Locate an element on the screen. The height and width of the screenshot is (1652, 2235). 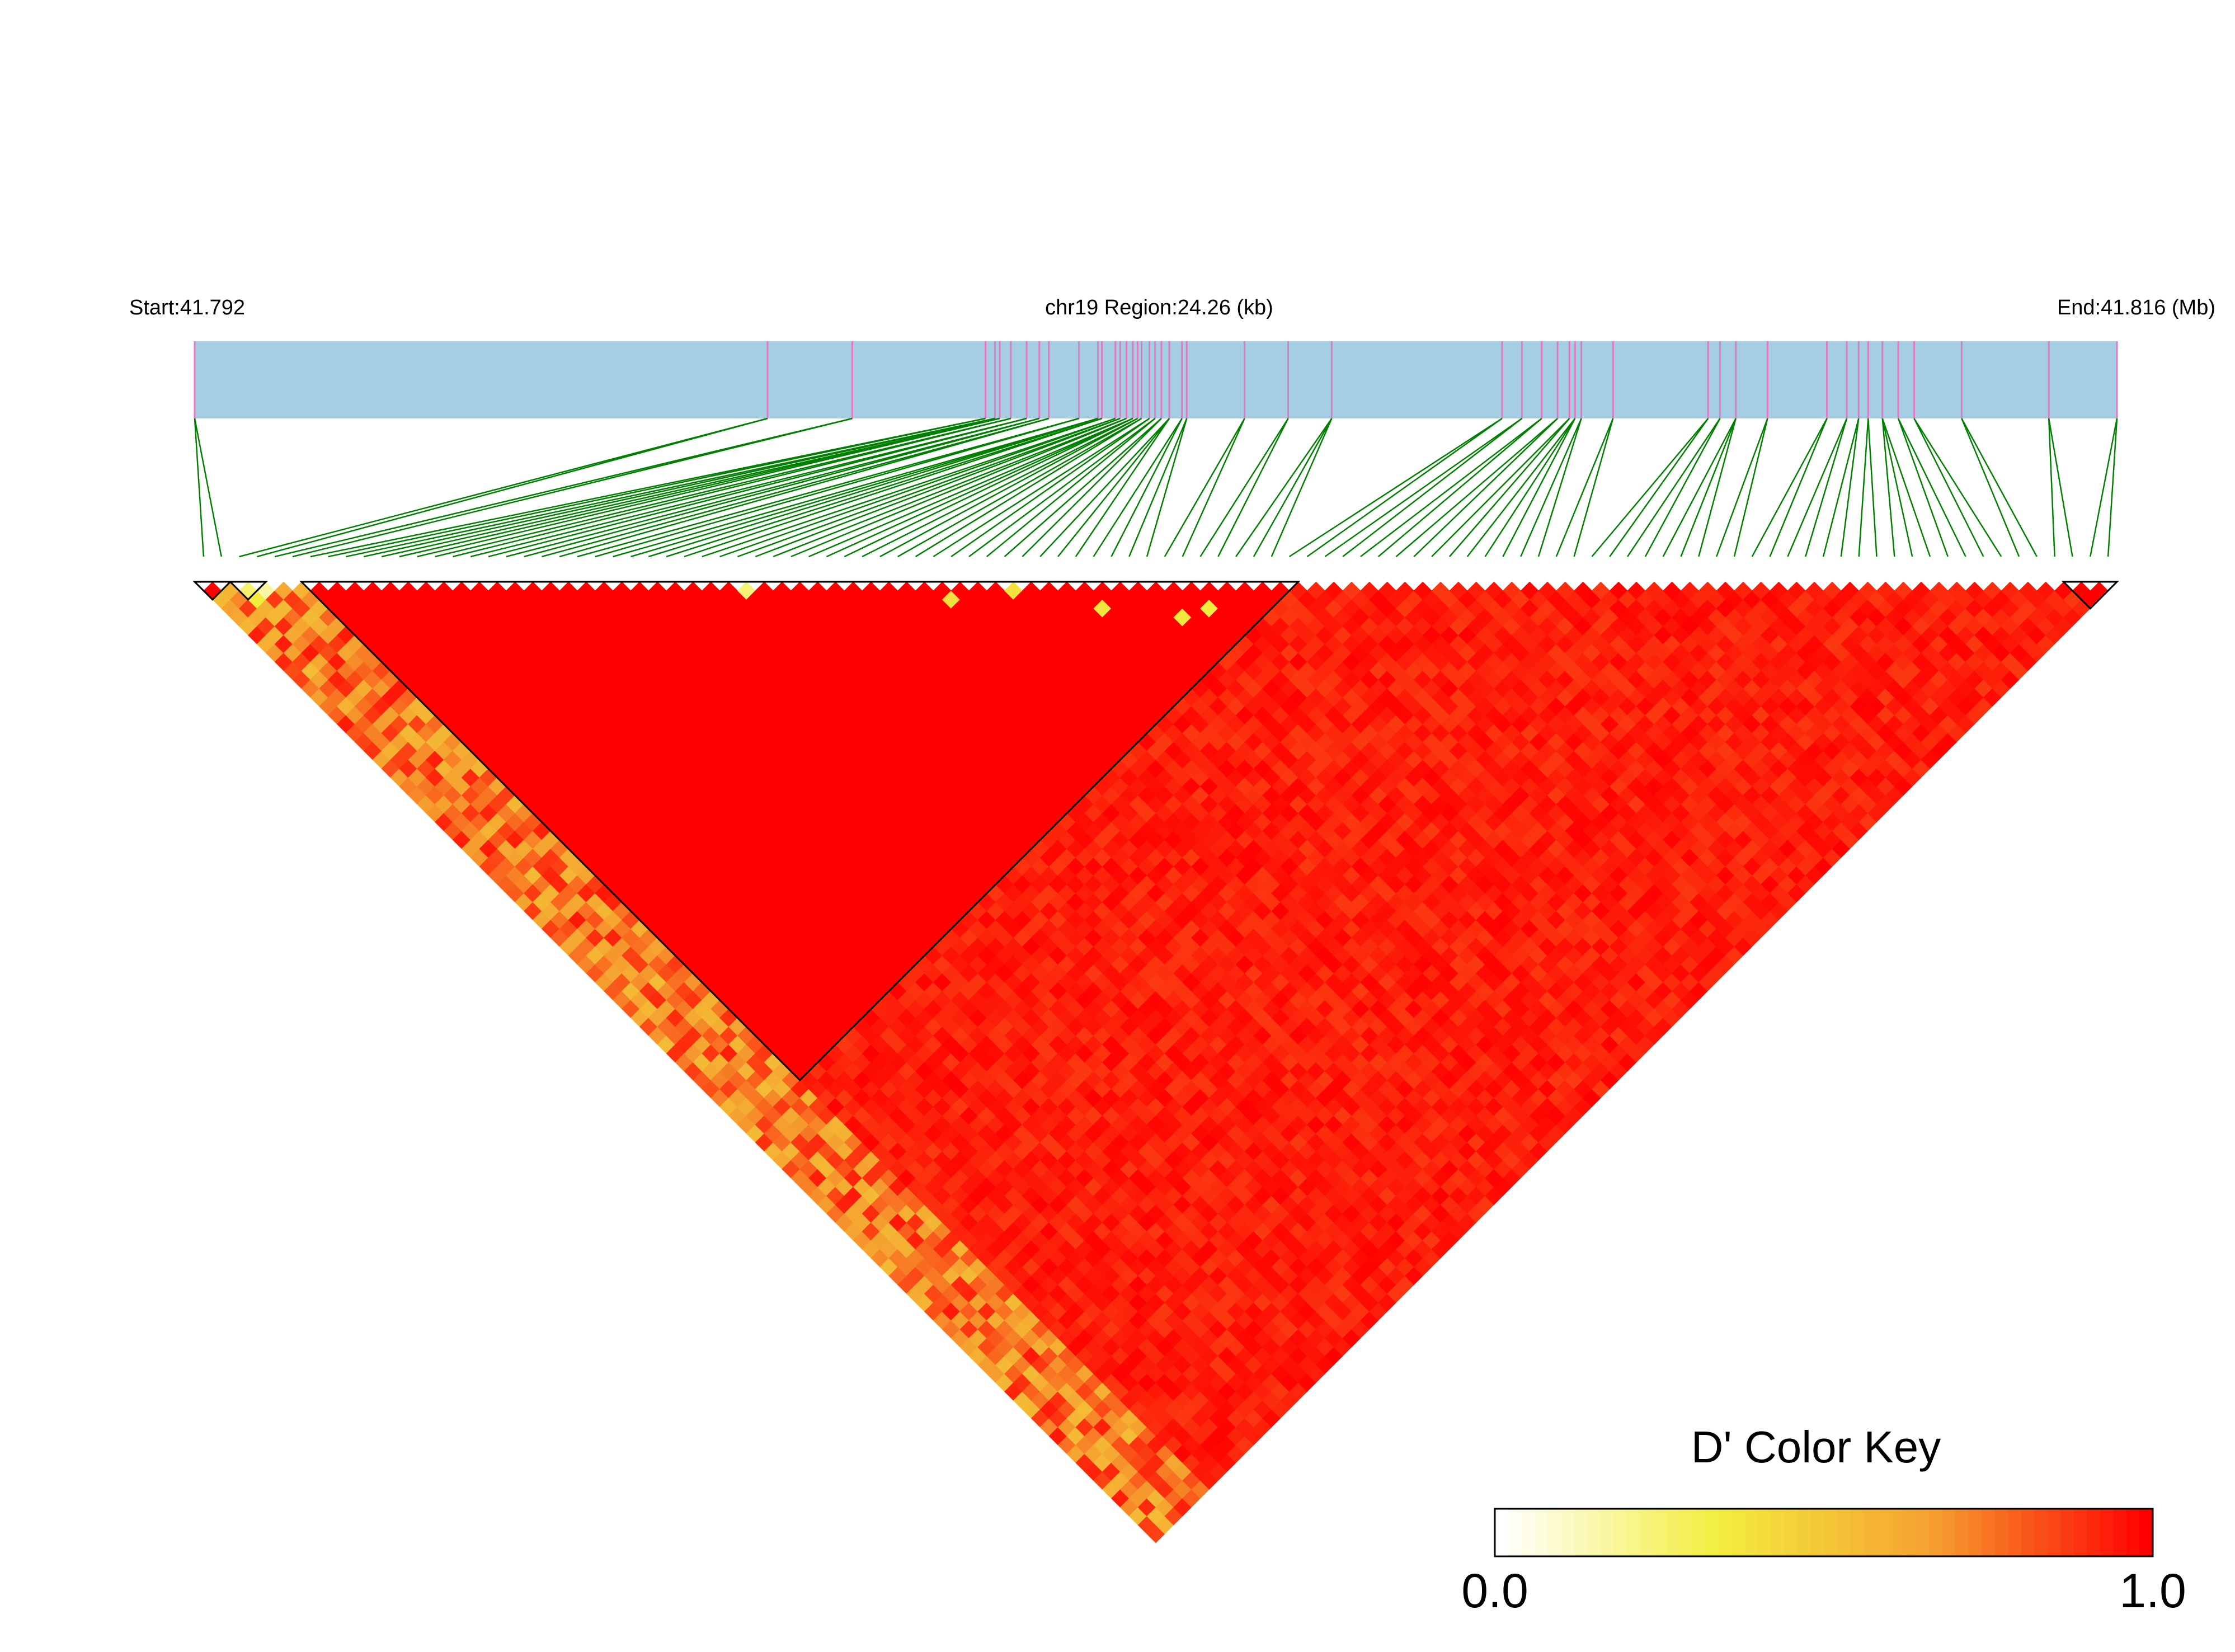
region-end-label: End:41.816 (Mb) is located at coordinates (2136, 308).